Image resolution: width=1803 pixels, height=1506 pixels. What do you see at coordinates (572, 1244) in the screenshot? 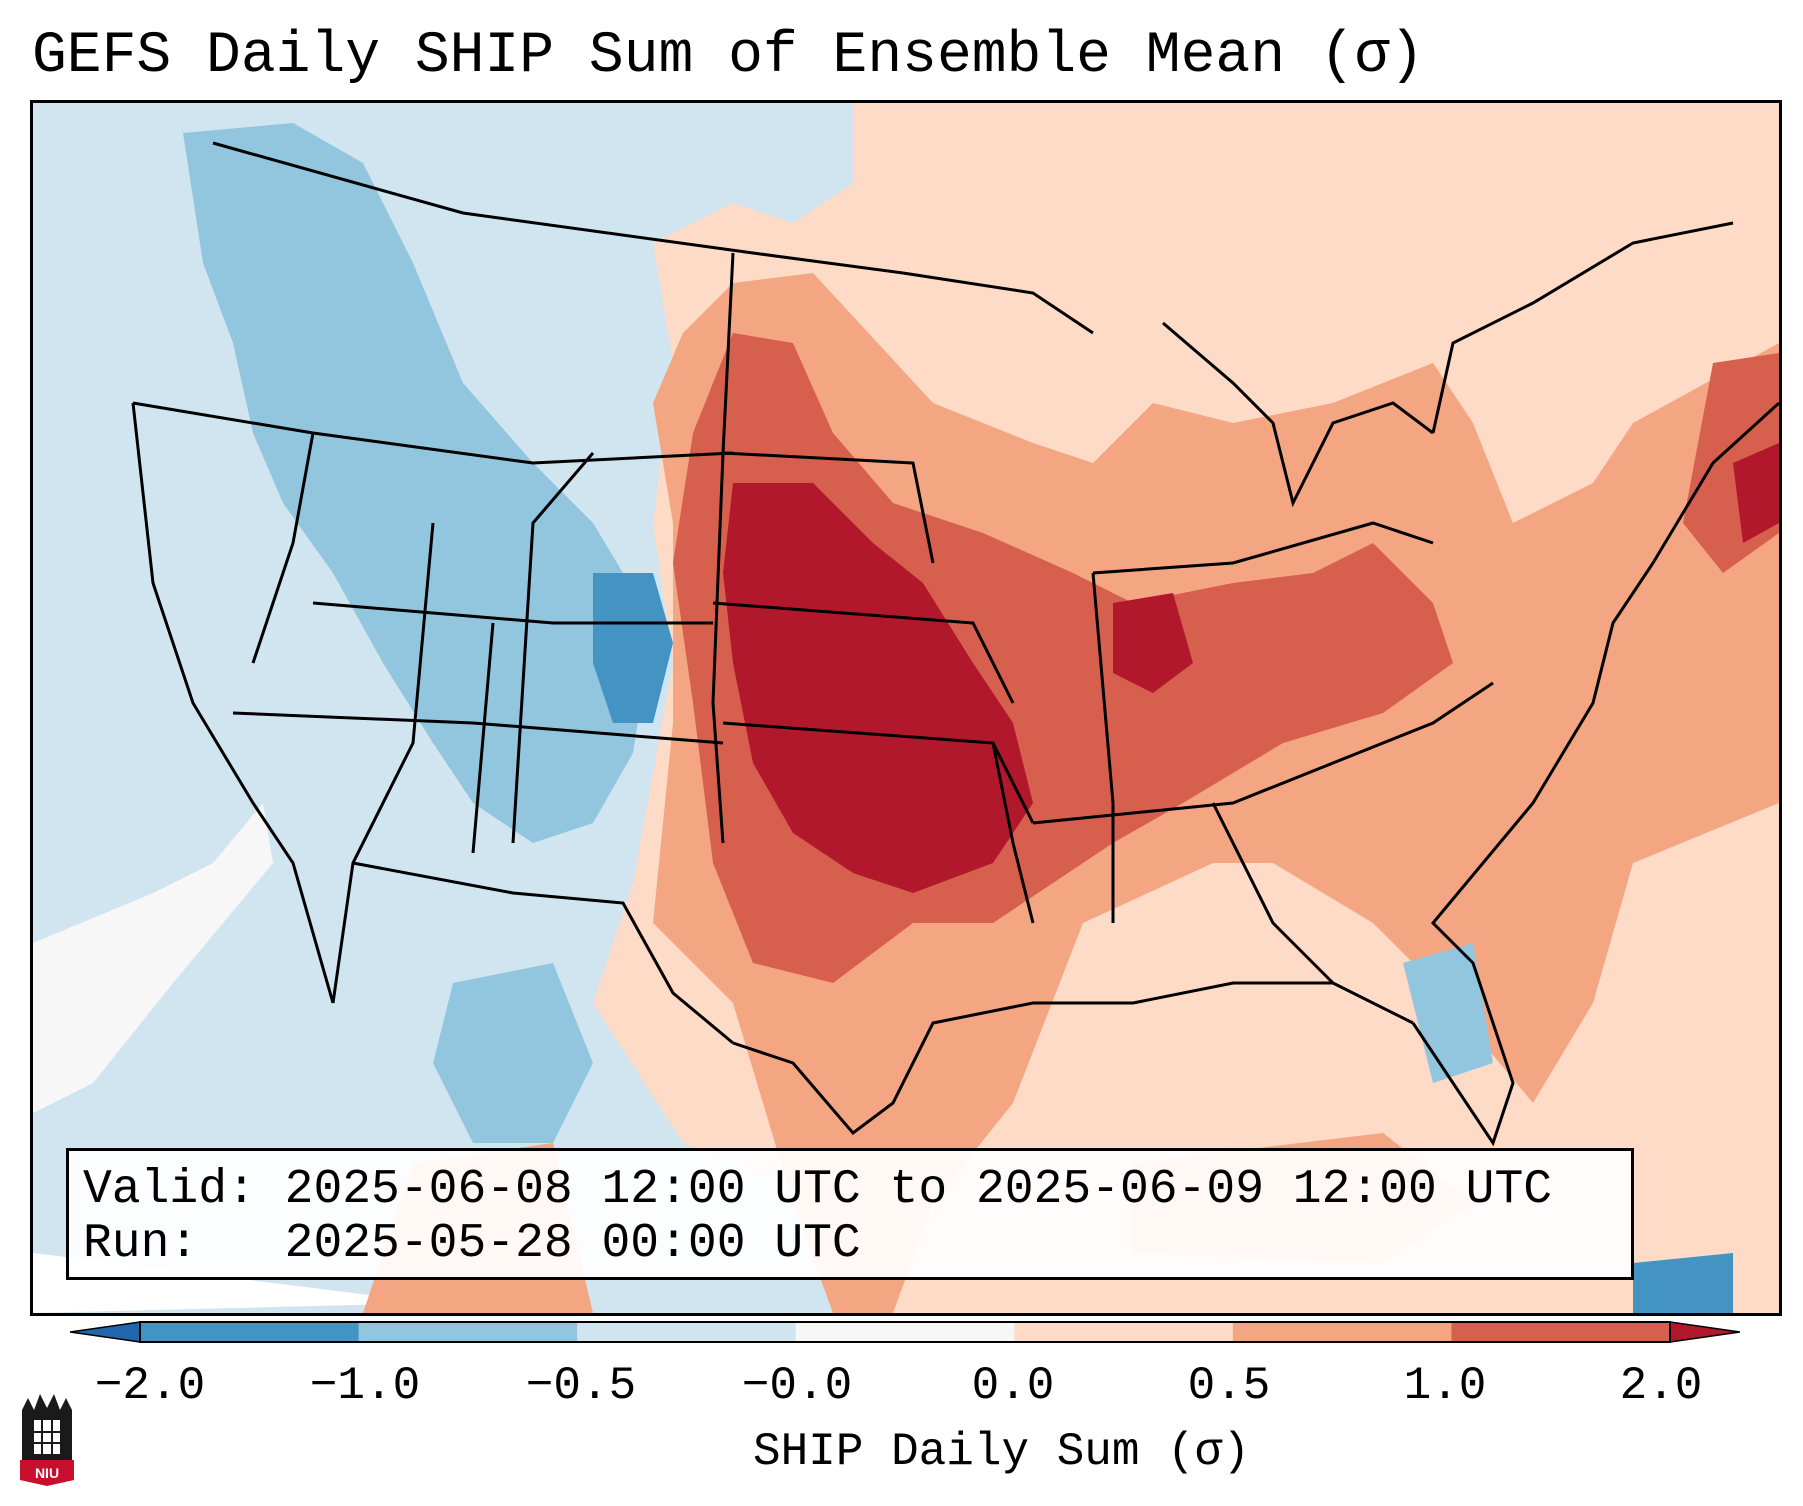
I see `run-value: 2025-05-28 00:00 UTC` at bounding box center [572, 1244].